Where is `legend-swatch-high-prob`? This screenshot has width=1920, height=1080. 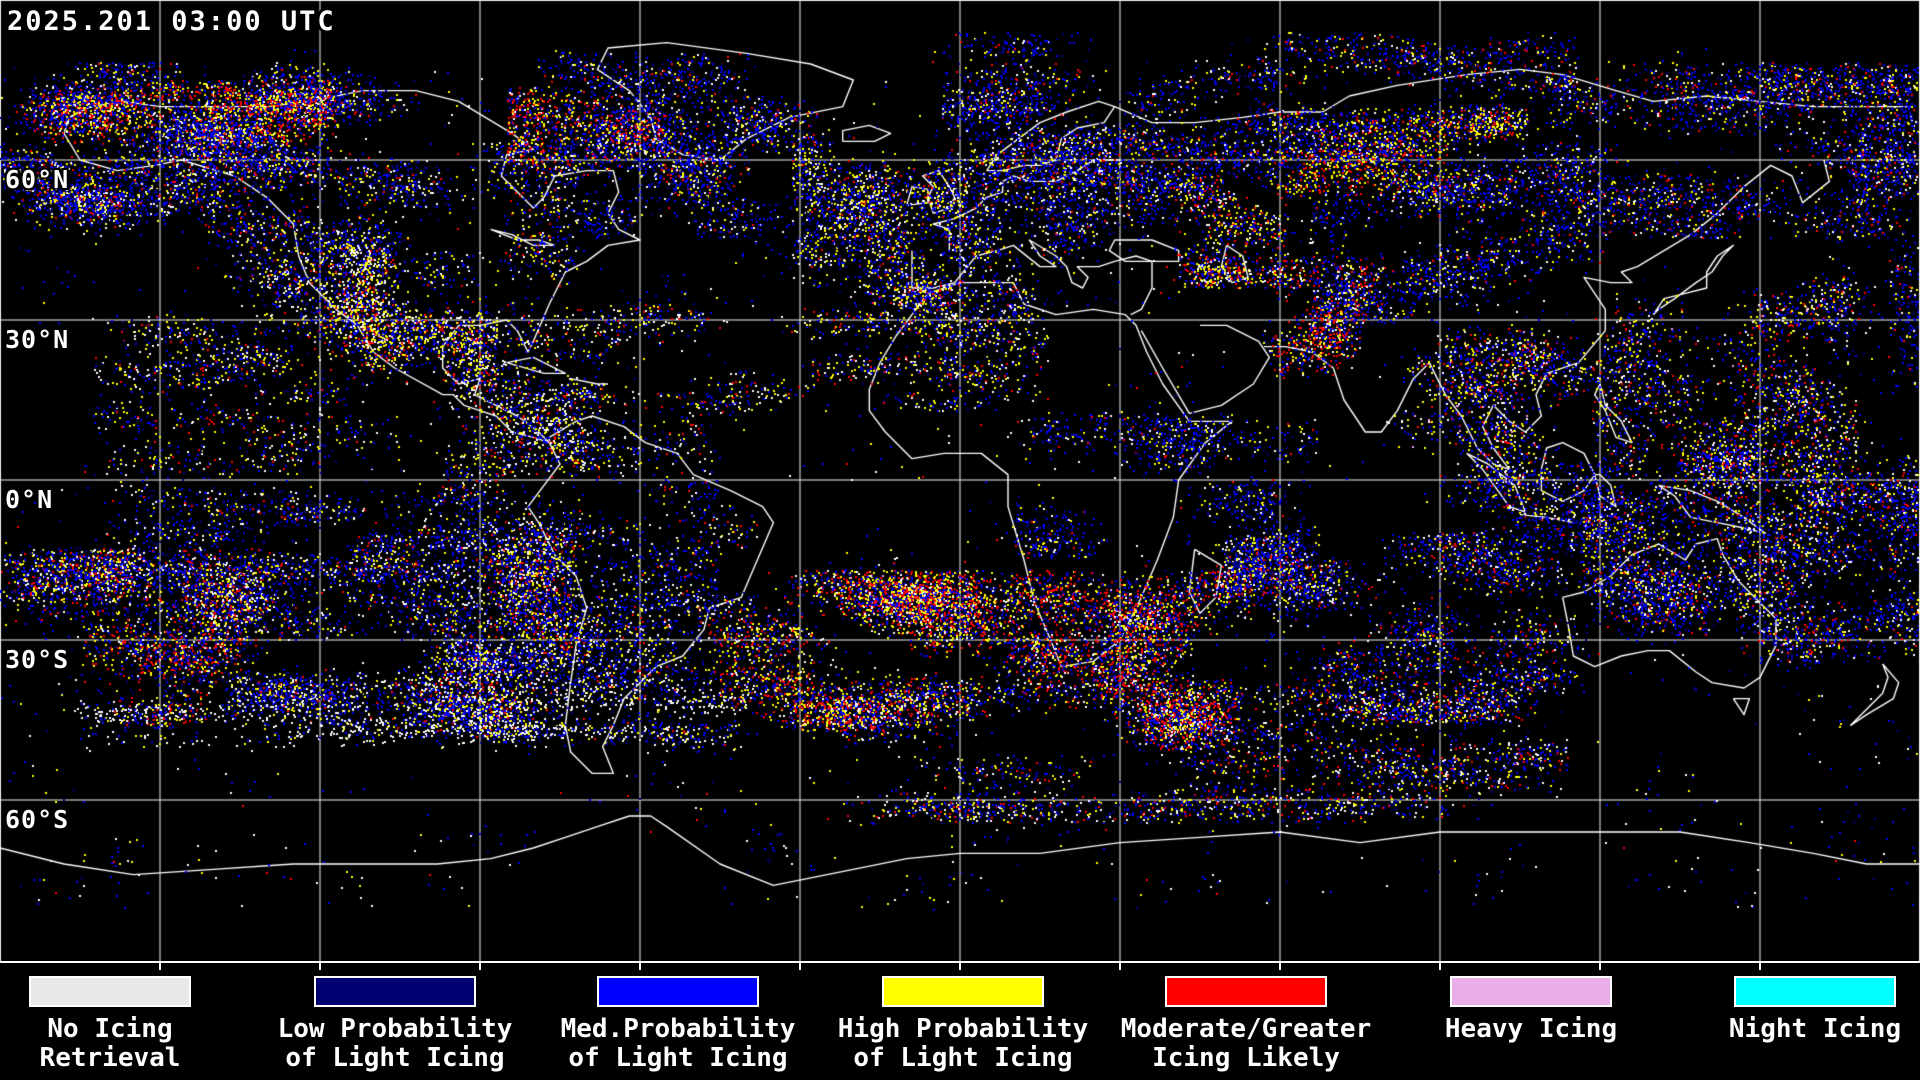
legend-swatch-high-prob is located at coordinates (963, 991).